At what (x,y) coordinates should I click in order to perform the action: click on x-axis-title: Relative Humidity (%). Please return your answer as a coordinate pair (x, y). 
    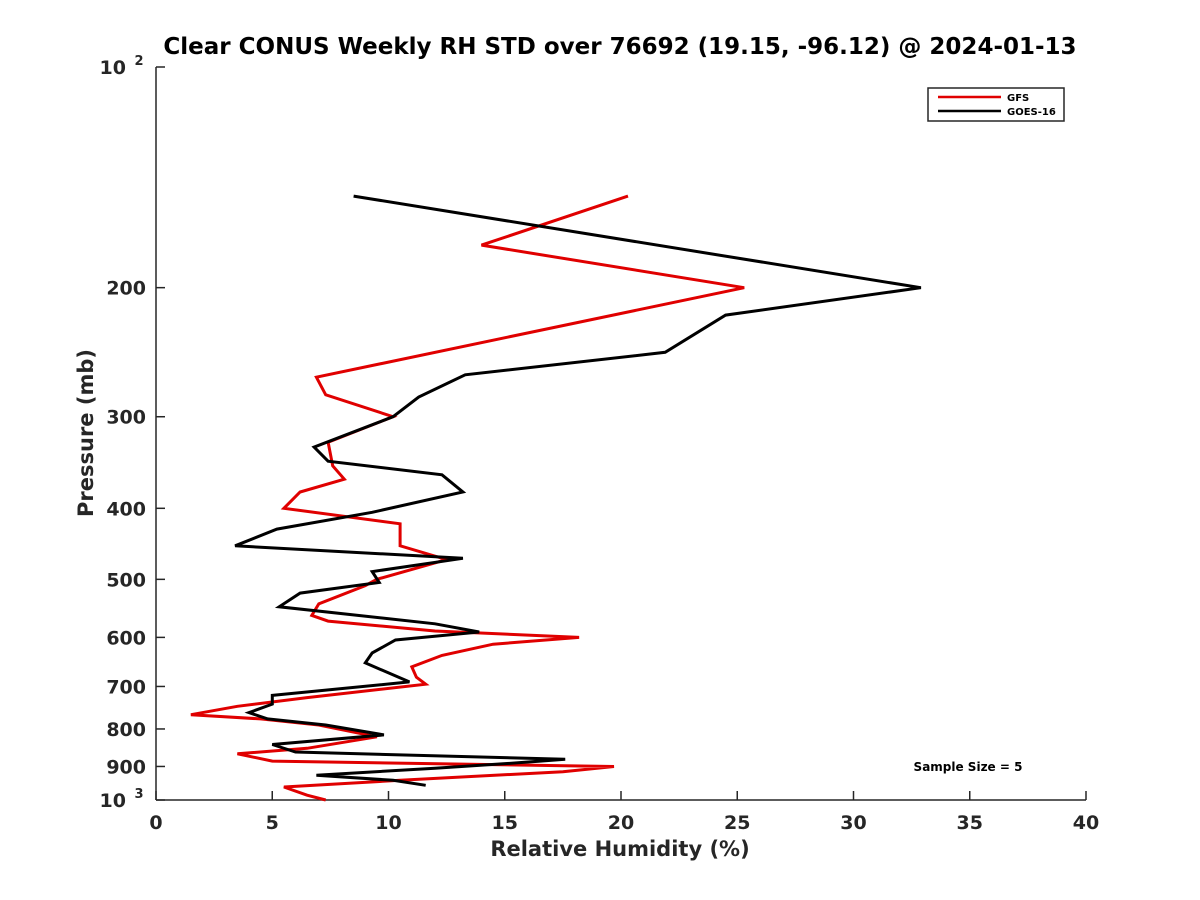
    Looking at the image, I should click on (619, 849).